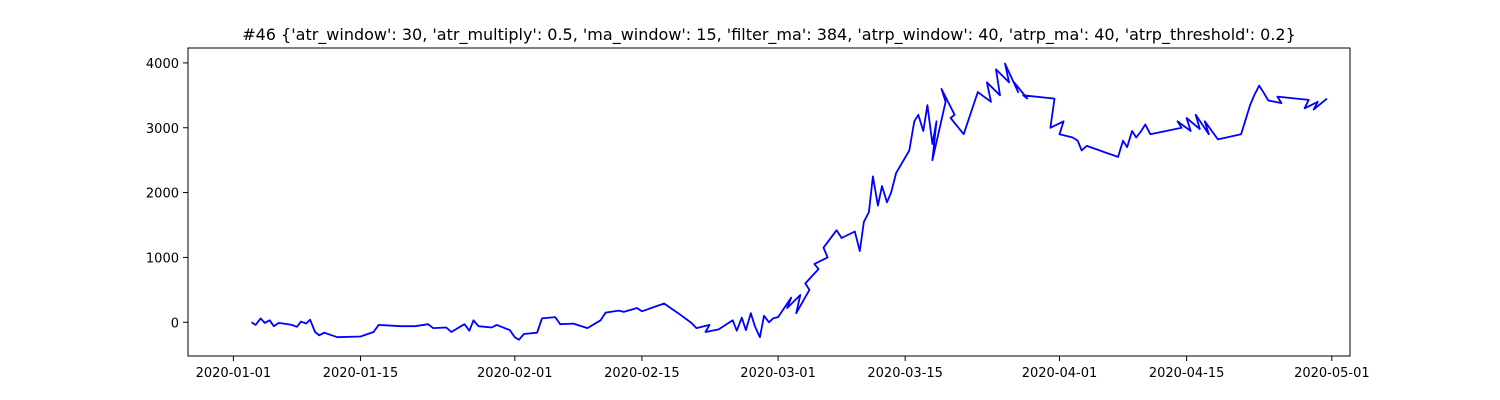  Describe the element at coordinates (361, 373) in the screenshot. I see `x-tick-label: 2020-01-15` at that location.